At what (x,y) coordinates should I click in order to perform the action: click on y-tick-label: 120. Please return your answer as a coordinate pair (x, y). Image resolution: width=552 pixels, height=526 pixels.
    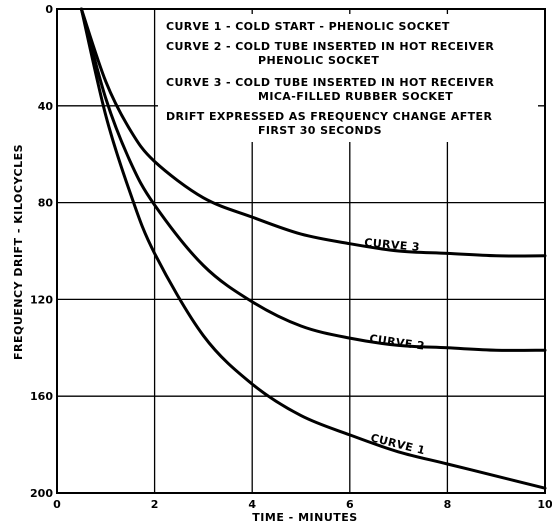
    Looking at the image, I should click on (41, 299).